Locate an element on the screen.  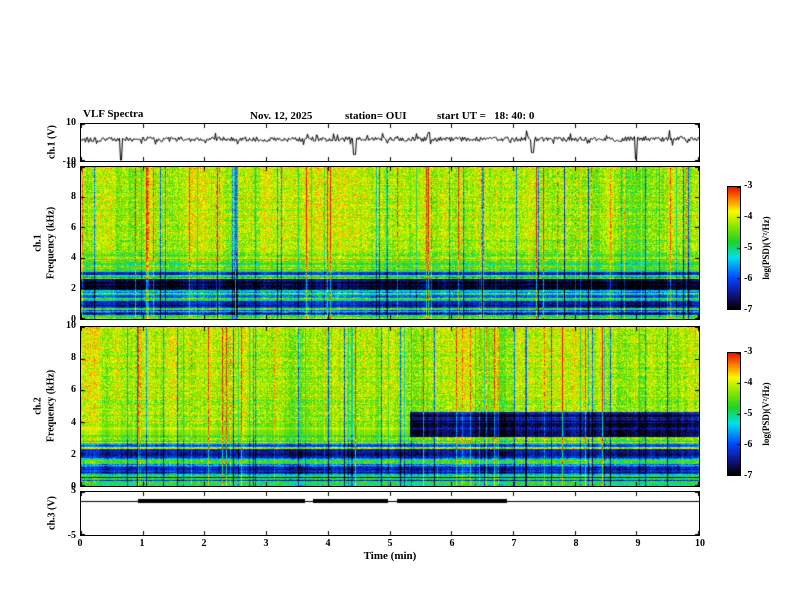
colorbar-ch1 is located at coordinates (734, 248).